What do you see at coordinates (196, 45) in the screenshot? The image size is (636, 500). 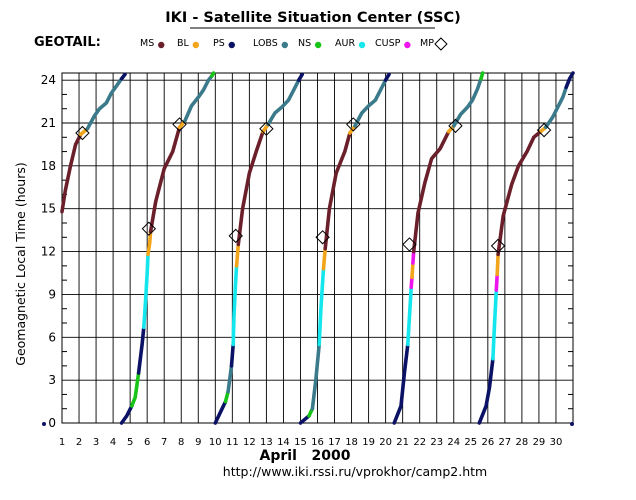 I see `legend-marker-bl` at bounding box center [196, 45].